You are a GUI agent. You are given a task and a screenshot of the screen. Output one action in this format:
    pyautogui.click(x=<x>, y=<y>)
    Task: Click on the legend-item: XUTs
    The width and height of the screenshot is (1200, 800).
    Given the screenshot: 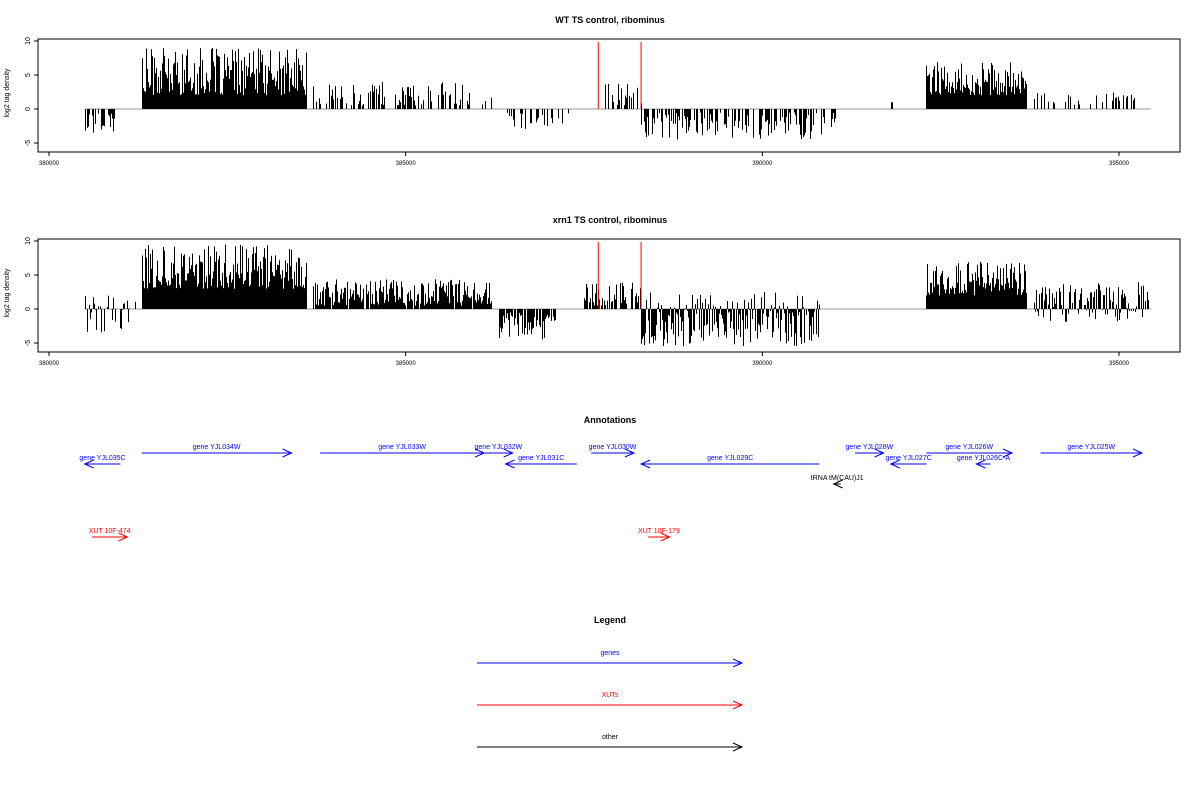 What is the action you would take?
    pyautogui.click(x=610, y=701)
    